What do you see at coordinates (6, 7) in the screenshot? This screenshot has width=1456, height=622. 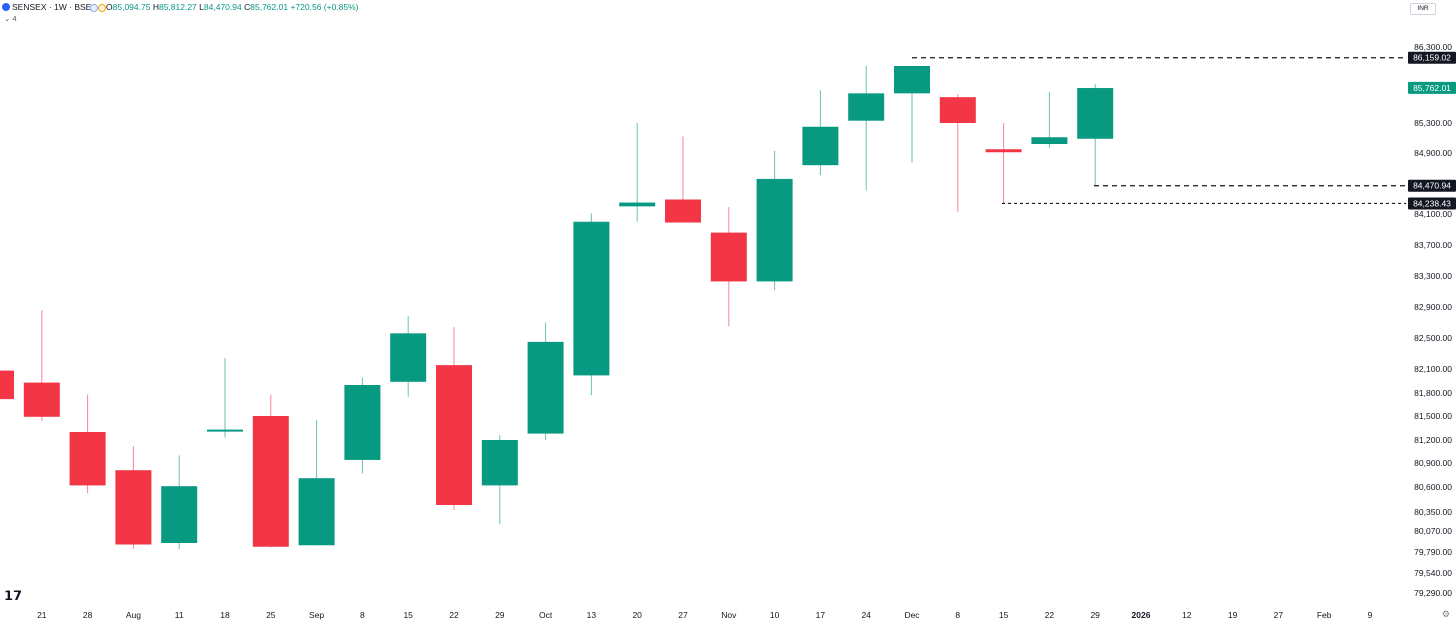 I see `exchange-logo-icon` at bounding box center [6, 7].